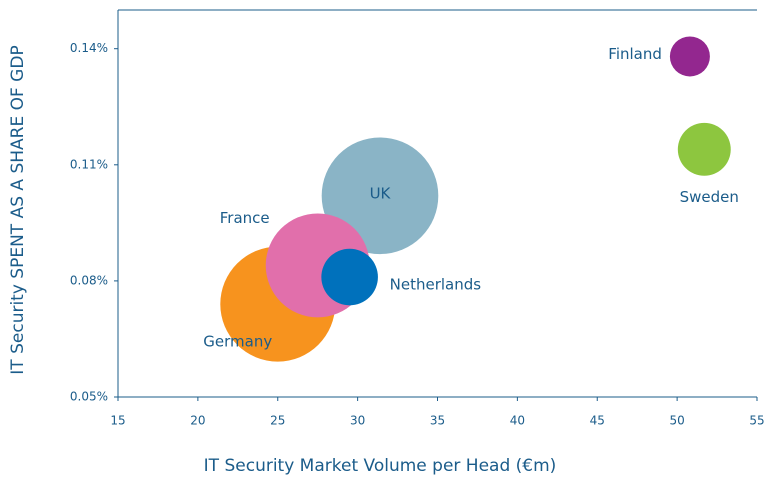 This screenshot has height=478, width=769. I want to click on x-tick-label: 30, so click(357, 421).